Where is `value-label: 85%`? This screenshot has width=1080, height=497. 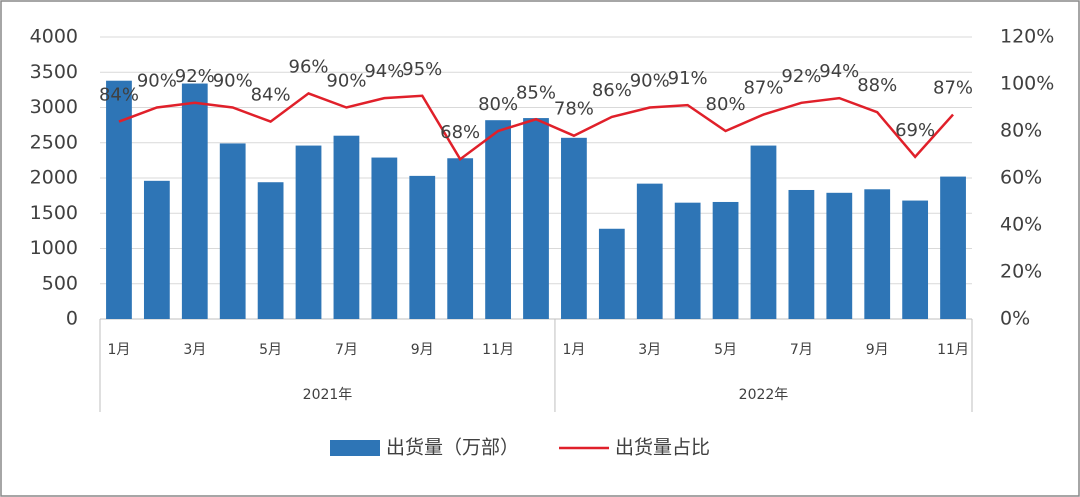 value-label: 85% is located at coordinates (536, 92).